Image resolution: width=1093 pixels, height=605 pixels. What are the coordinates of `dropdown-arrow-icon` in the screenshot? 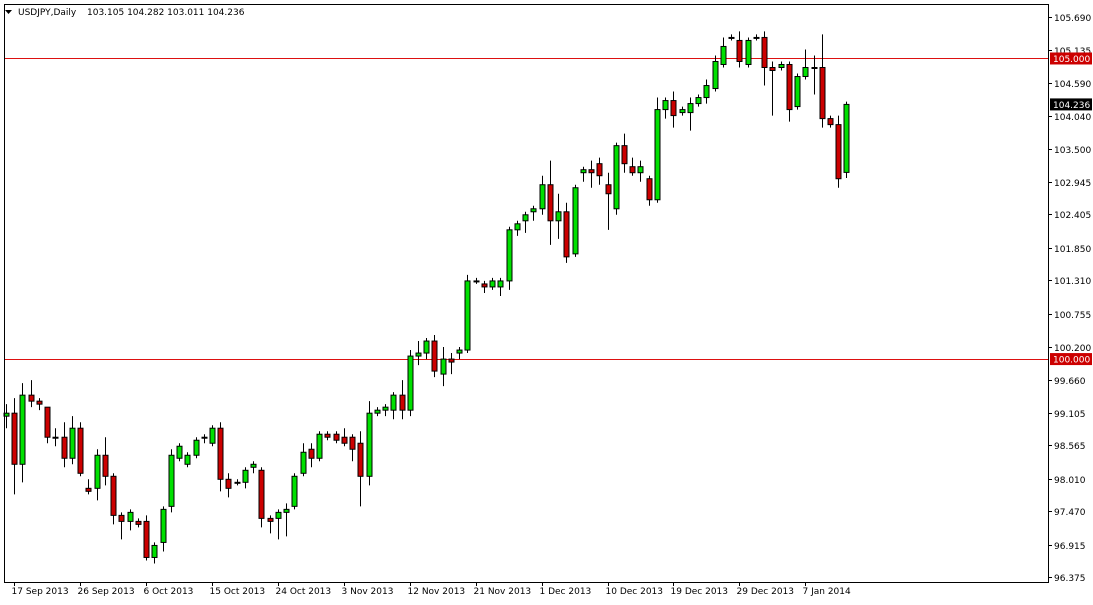 It's located at (8, 12).